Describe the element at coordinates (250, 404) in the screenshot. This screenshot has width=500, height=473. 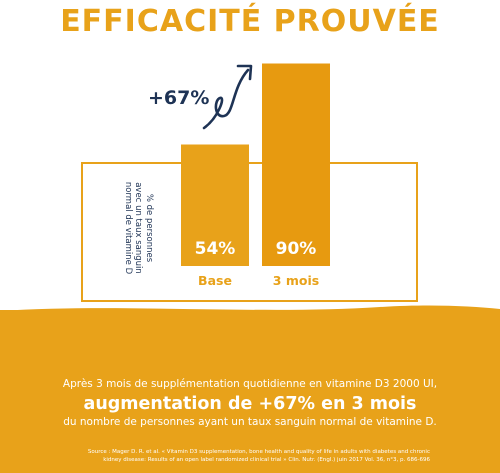
I see `summary-headline: augmentation de +67% en 3 mois` at that location.